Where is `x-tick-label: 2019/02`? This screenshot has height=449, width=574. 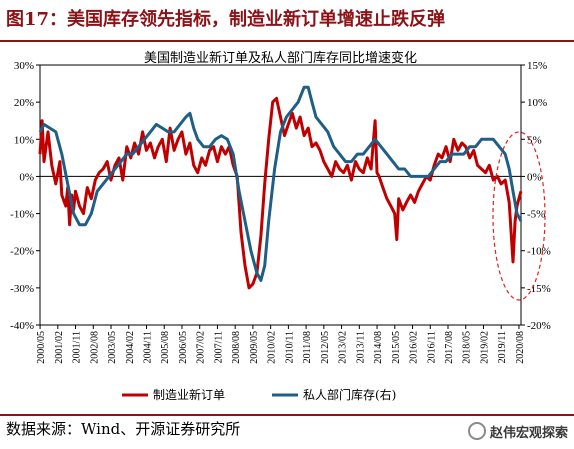
x-tick-label: 2019/02 is located at coordinates (484, 347).